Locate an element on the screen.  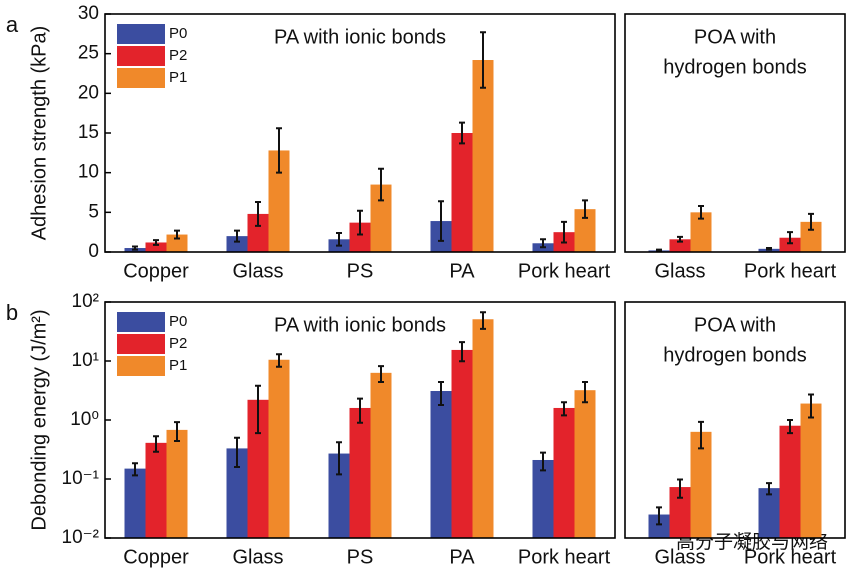
y-tick-label: 10⁰ is located at coordinates (84, 419).